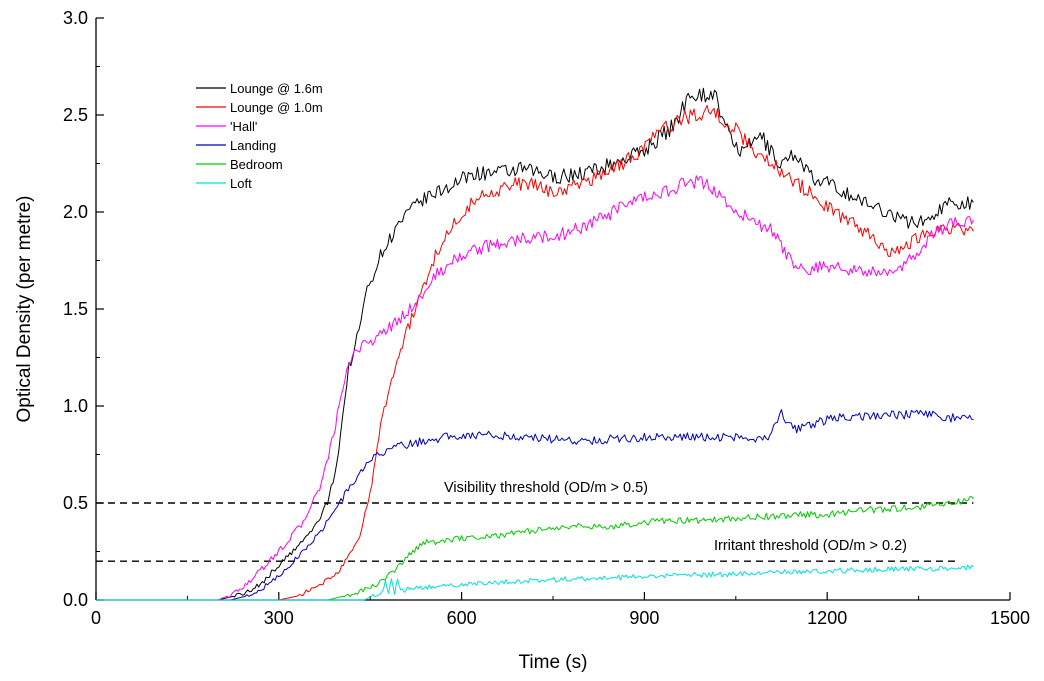  What do you see at coordinates (644, 618) in the screenshot?
I see `x-tick-label: 900` at bounding box center [644, 618].